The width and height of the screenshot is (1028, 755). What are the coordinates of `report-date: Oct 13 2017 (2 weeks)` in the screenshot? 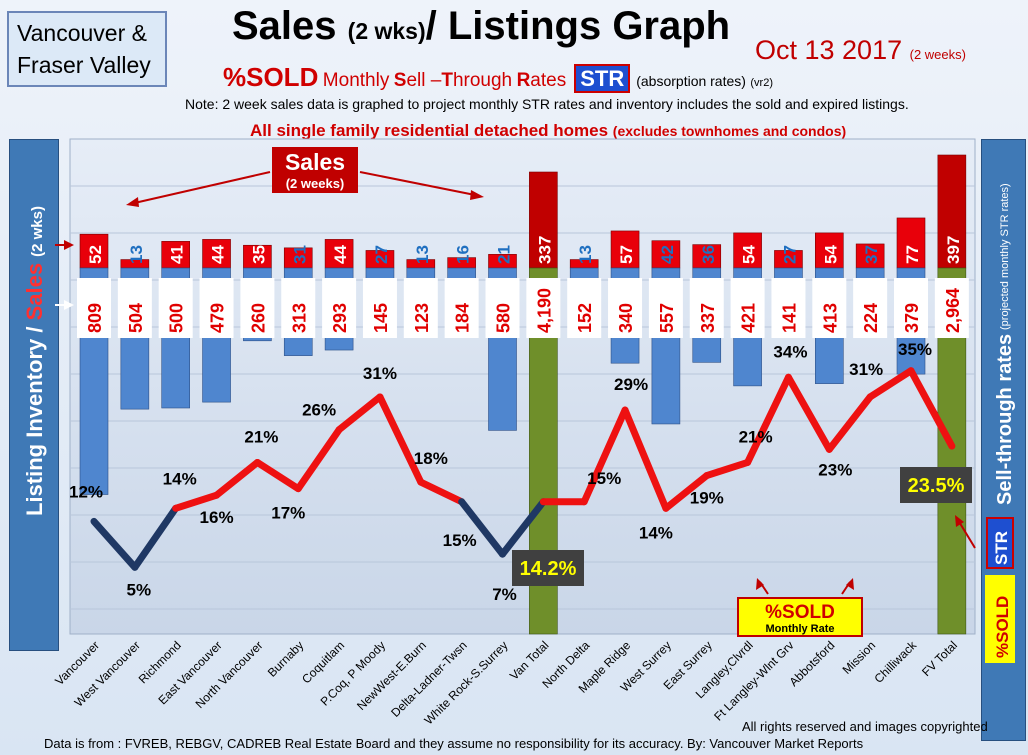 It's located at (860, 50).